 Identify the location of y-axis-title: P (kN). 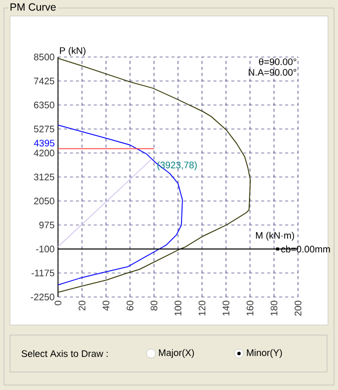
(73, 51).